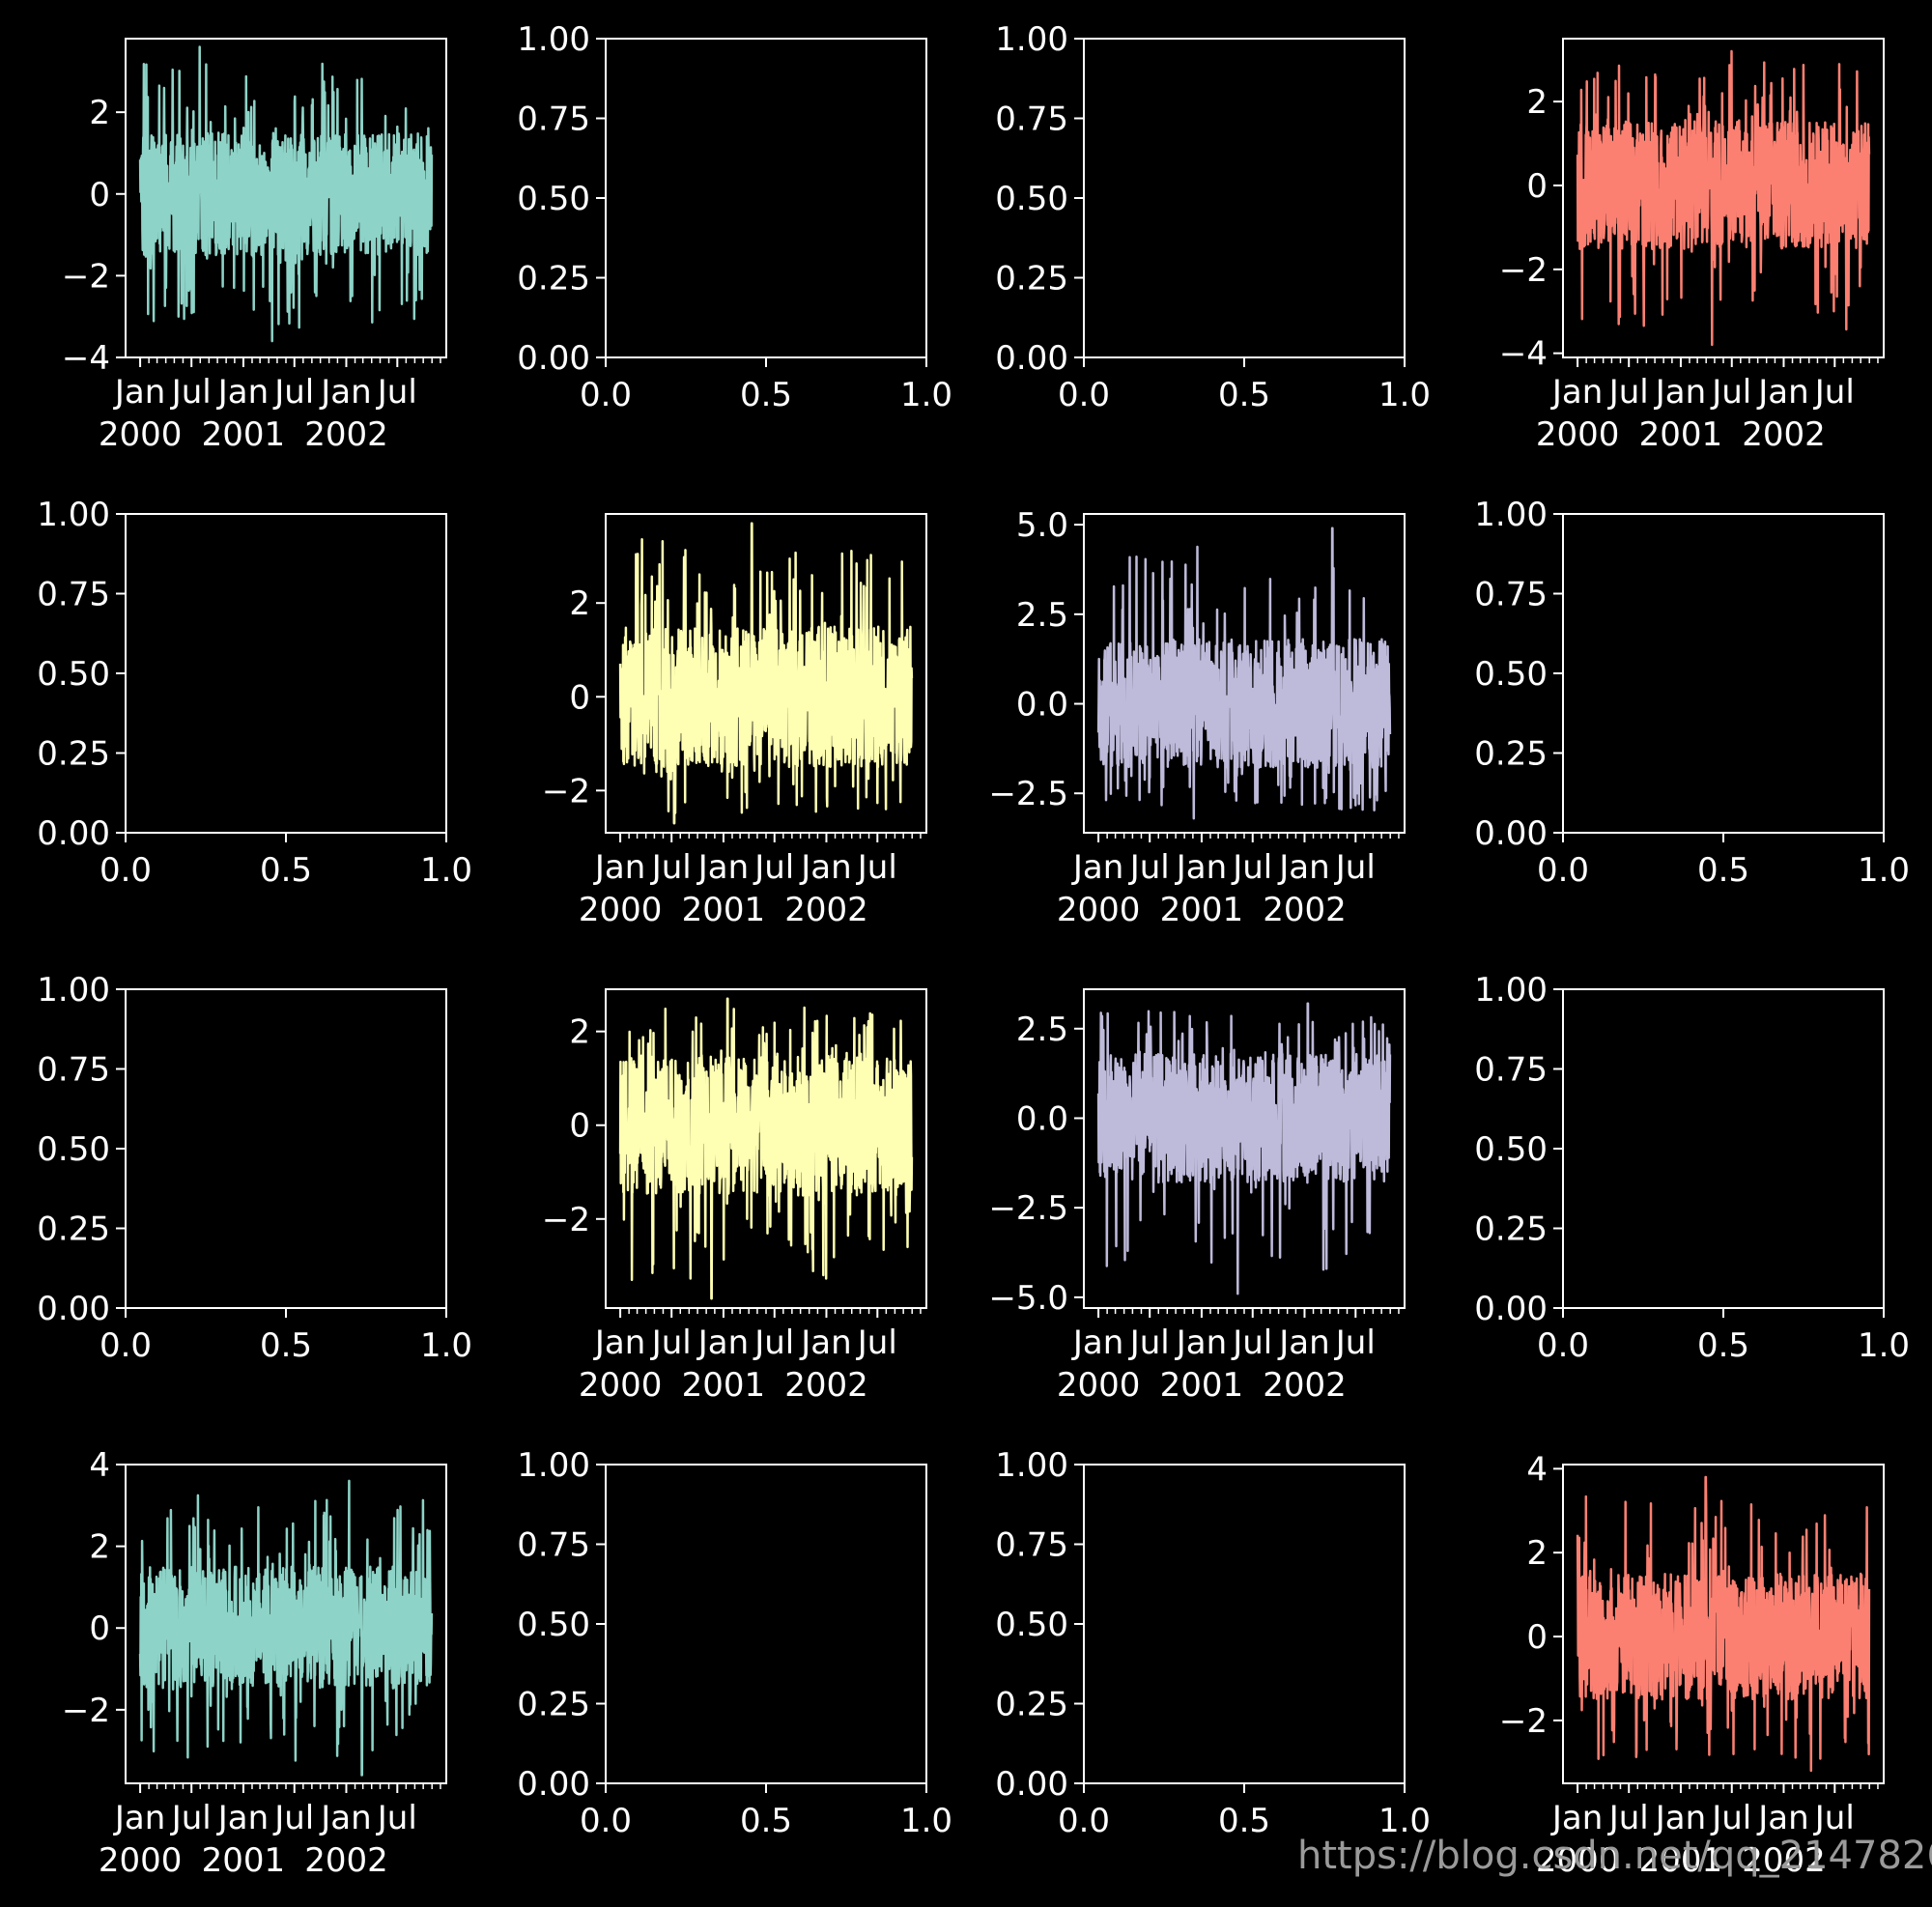 Image resolution: width=1932 pixels, height=1907 pixels. What do you see at coordinates (1042, 525) in the screenshot?
I see `y-tick-label: 5.0` at bounding box center [1042, 525].